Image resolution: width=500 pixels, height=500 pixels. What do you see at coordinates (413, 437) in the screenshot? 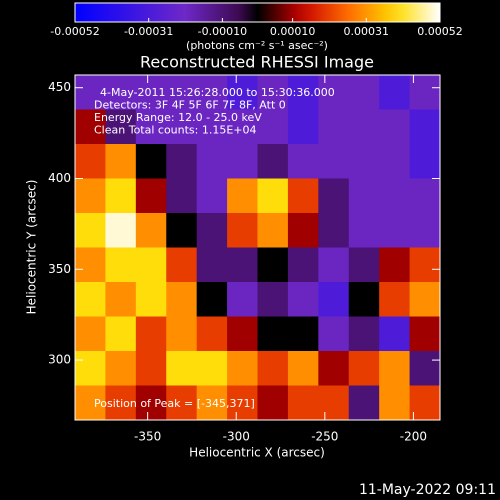
I see `x-tick-label: -200` at bounding box center [413, 437].